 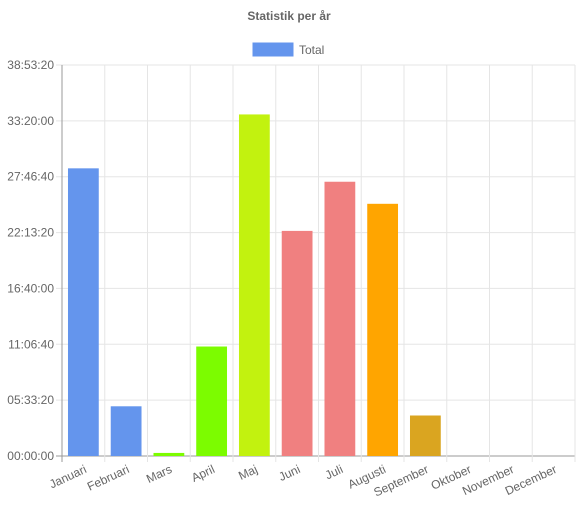 What do you see at coordinates (31, 344) in the screenshot?
I see `y-tick-label: 11:06:40` at bounding box center [31, 344].